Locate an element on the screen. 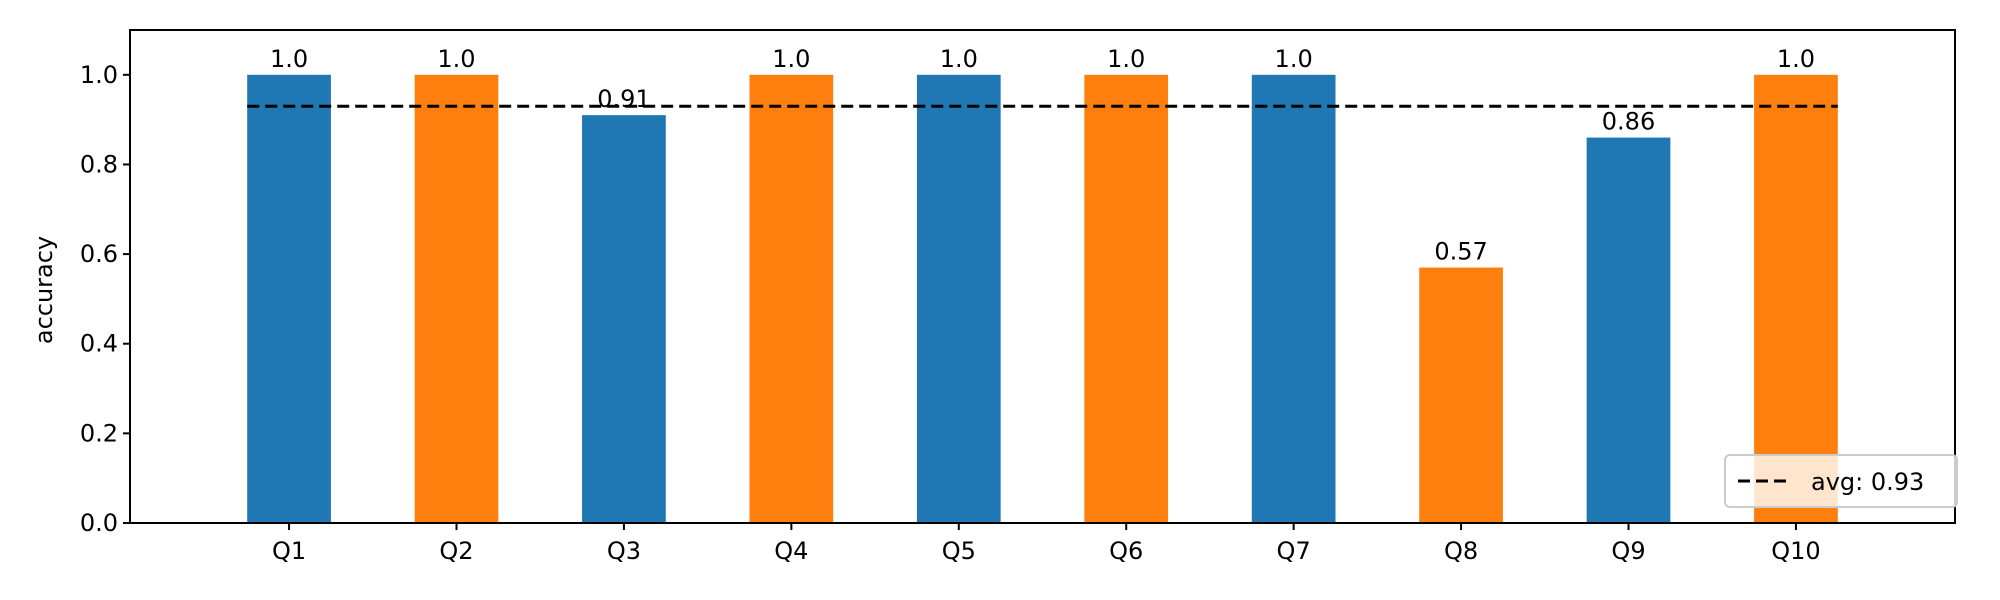 The height and width of the screenshot is (600, 2000). x-tick-label-q7: Q7 is located at coordinates (1294, 551).